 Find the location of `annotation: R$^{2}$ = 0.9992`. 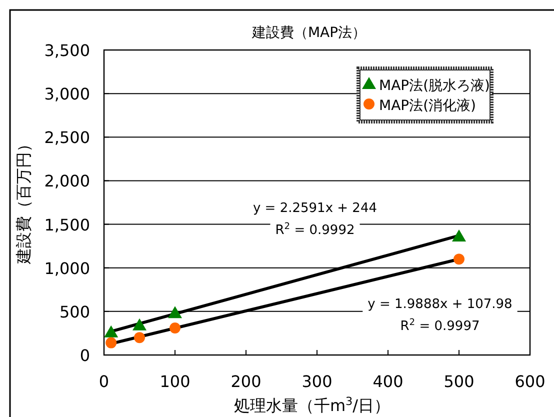

annotation: R$^{2}$ = 0.9992 is located at coordinates (315, 230).